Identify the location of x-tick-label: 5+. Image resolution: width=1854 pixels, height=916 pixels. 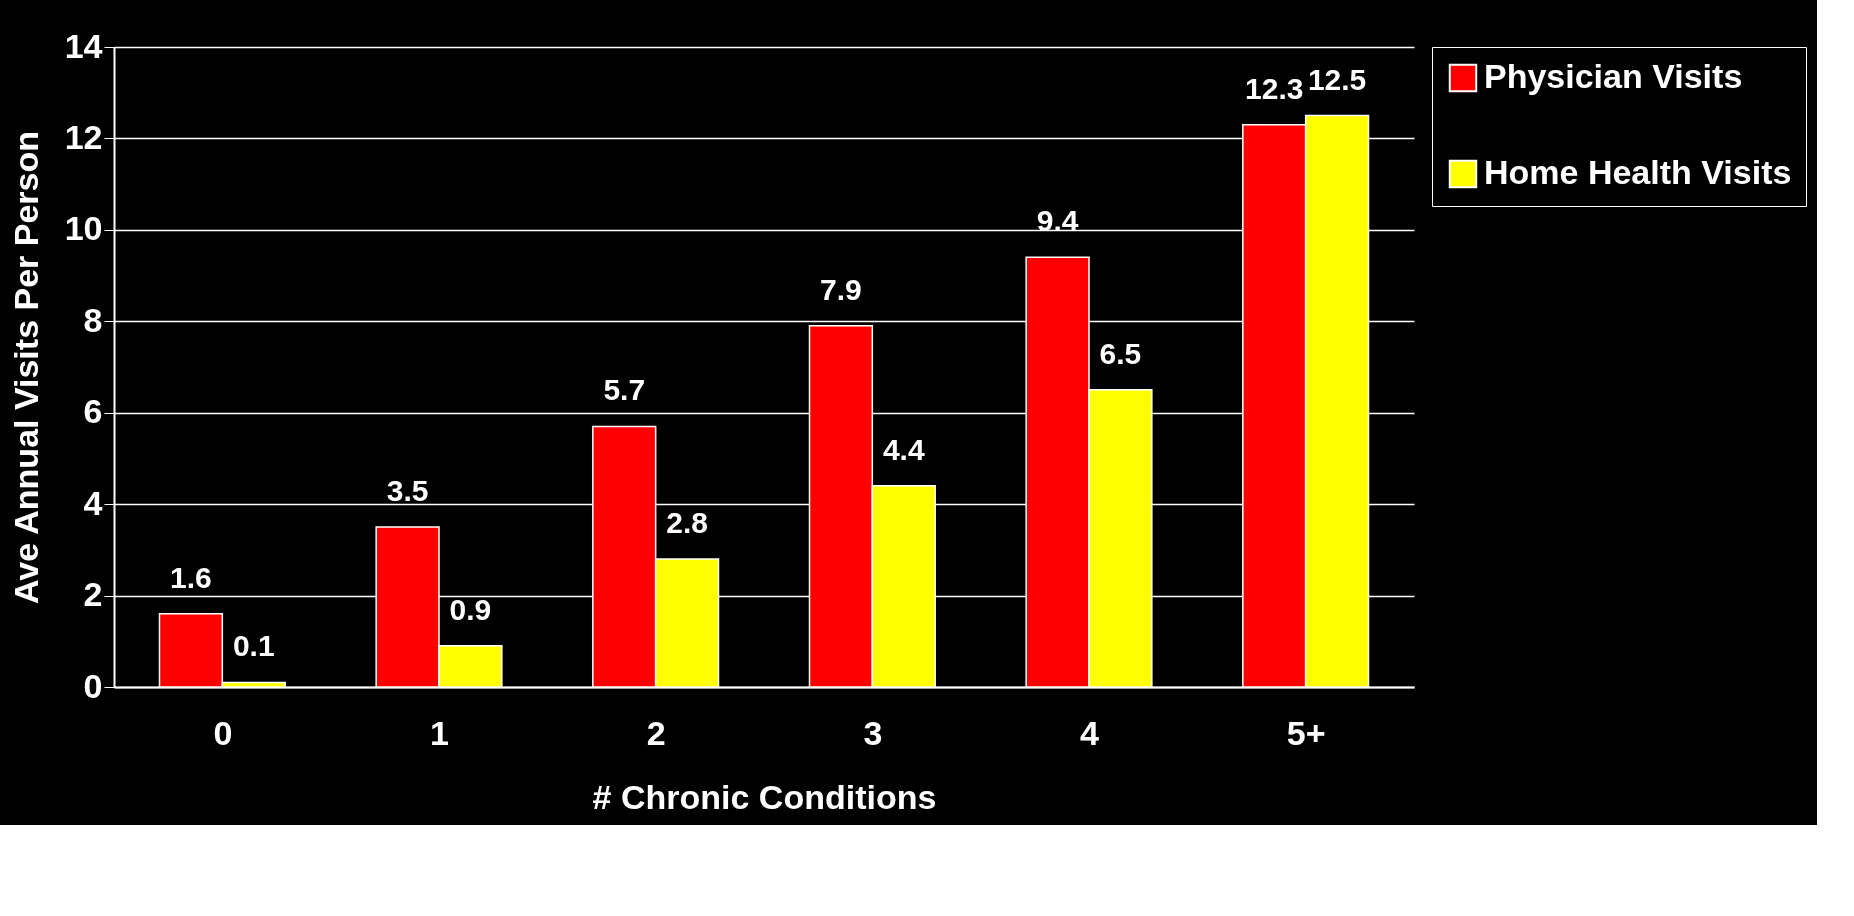
(1306, 732).